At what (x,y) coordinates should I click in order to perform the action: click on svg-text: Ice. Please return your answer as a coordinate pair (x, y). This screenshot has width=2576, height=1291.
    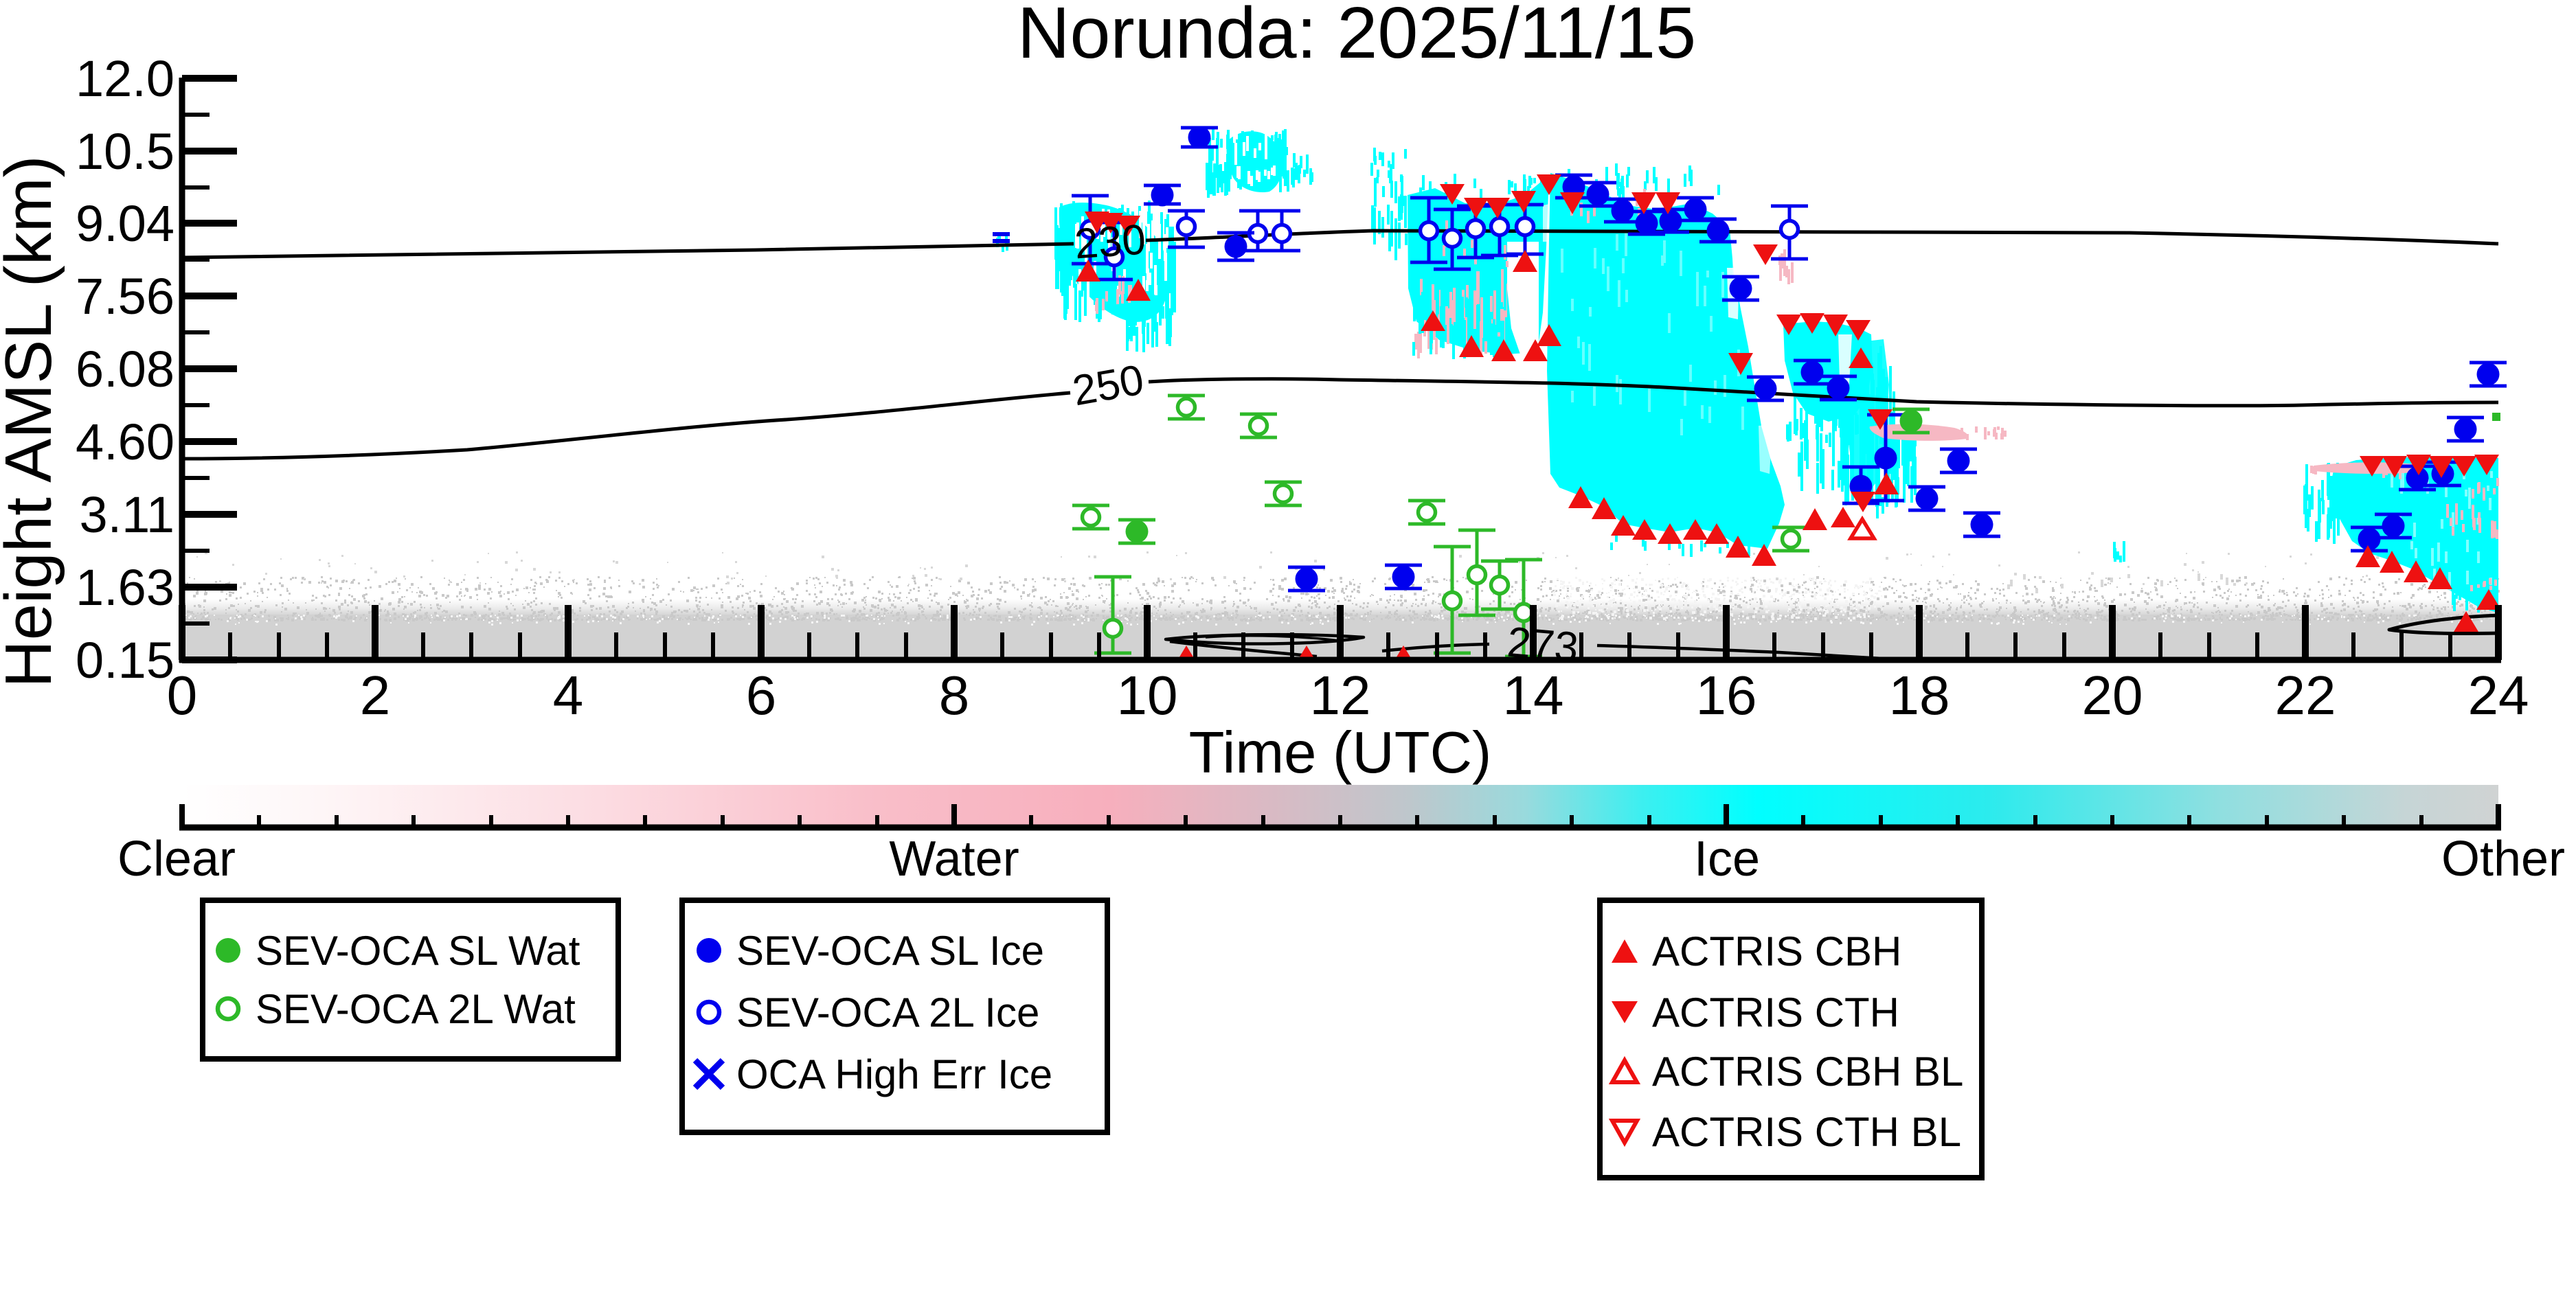
    Looking at the image, I should click on (1727, 859).